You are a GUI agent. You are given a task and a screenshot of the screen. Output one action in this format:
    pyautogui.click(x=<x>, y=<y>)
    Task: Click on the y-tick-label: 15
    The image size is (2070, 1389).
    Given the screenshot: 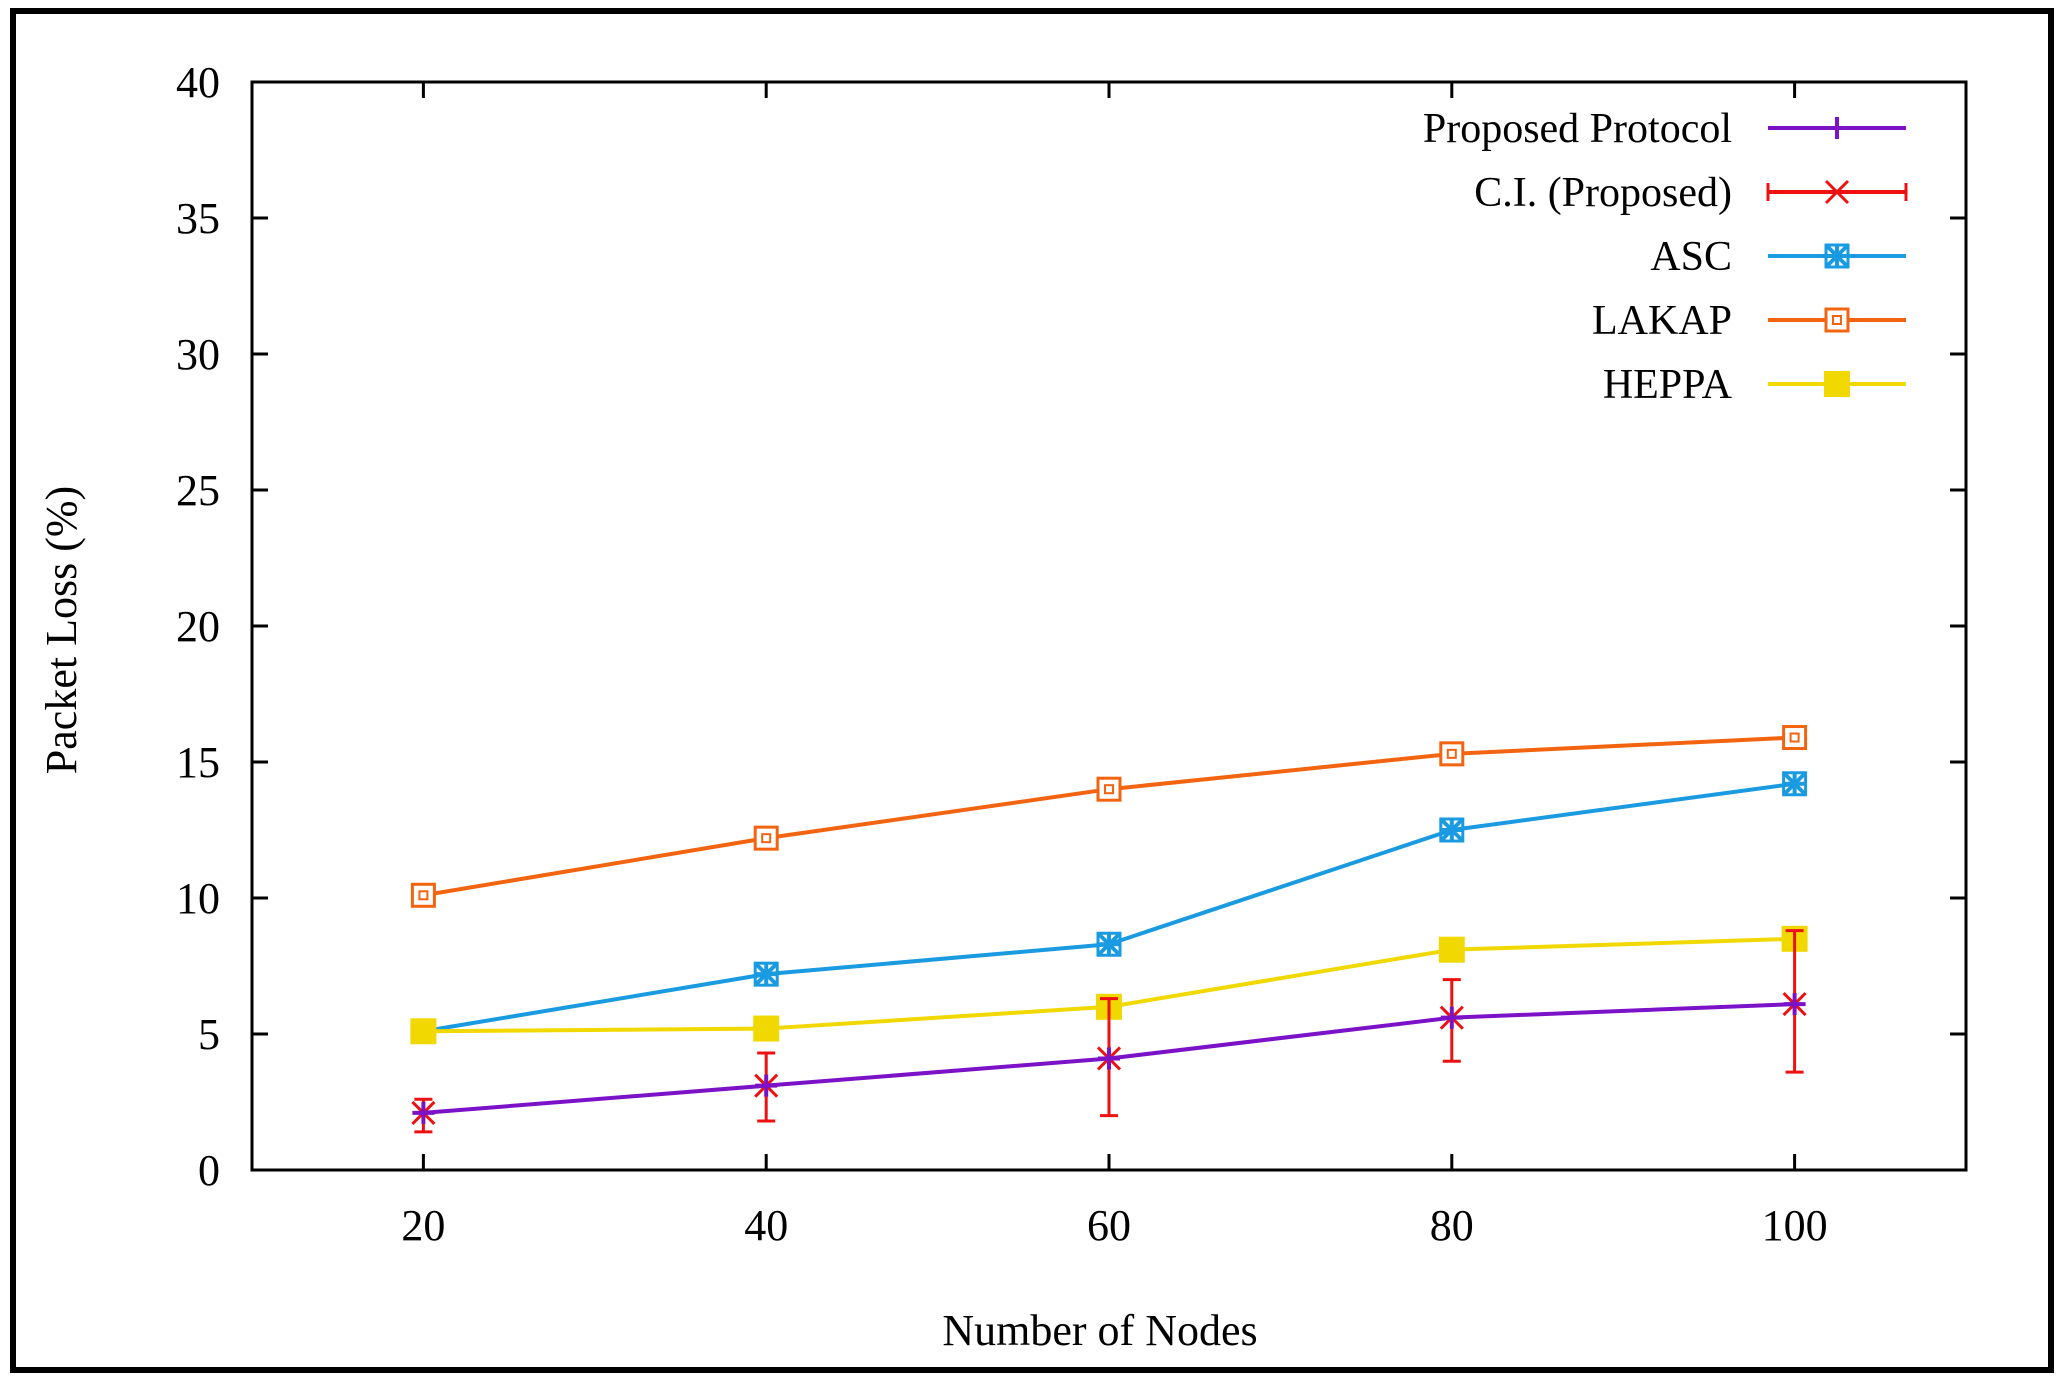 What is the action you would take?
    pyautogui.click(x=198, y=762)
    